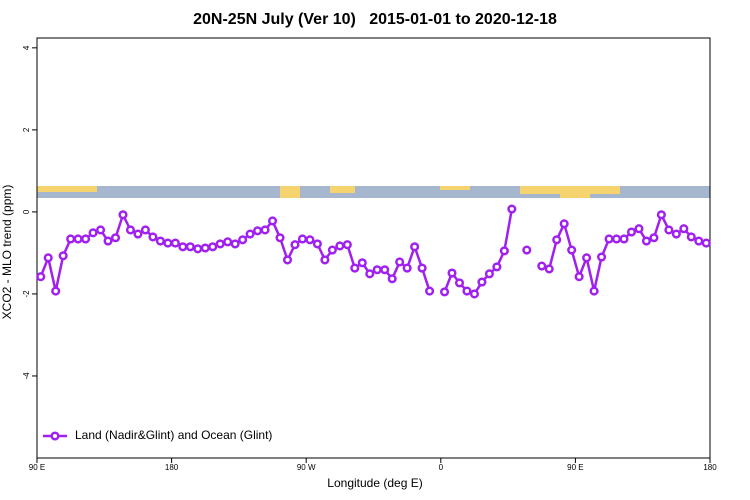 Image resolution: width=750 pixels, height=500 pixels. What do you see at coordinates (26, 129) in the screenshot?
I see `y-tick-label: 2` at bounding box center [26, 129].